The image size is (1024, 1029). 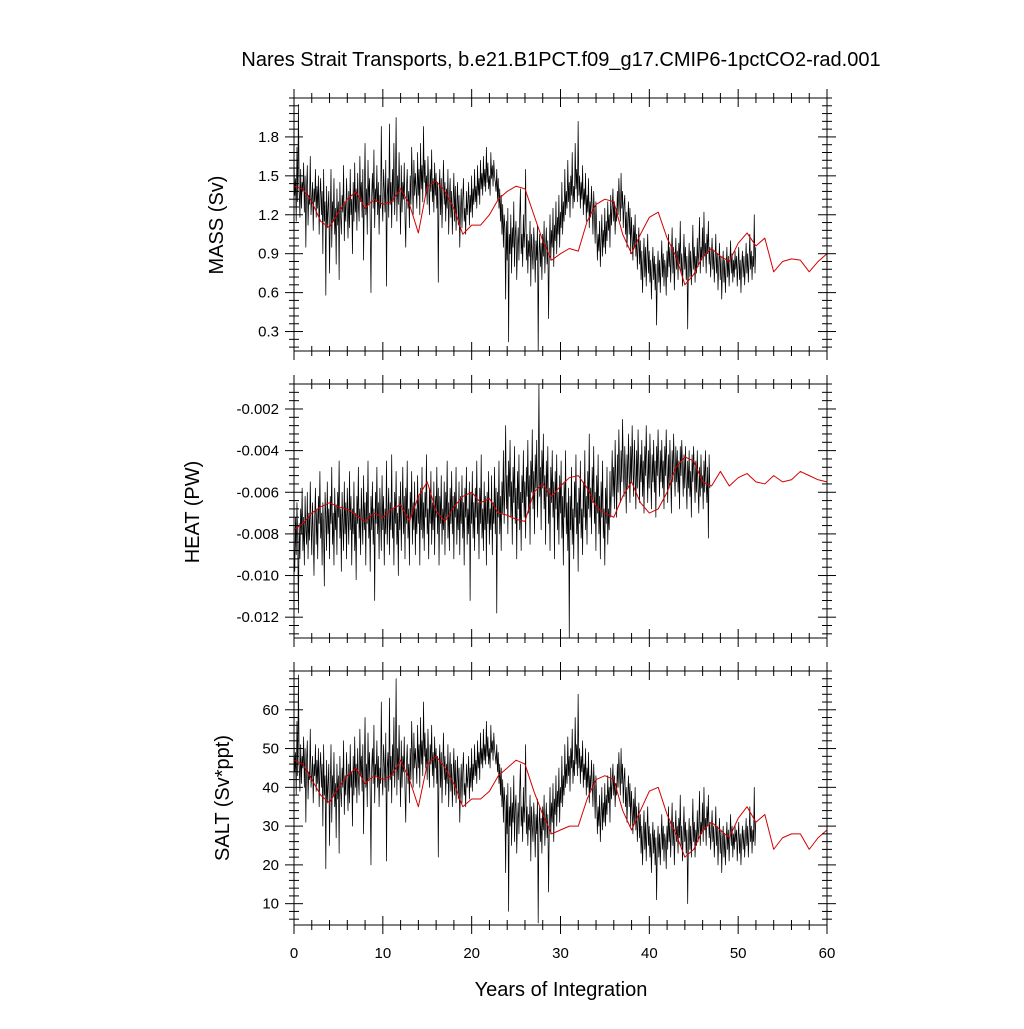 I want to click on salt-y-axis-label: SALT (Sv*ppt), so click(x=223, y=798).